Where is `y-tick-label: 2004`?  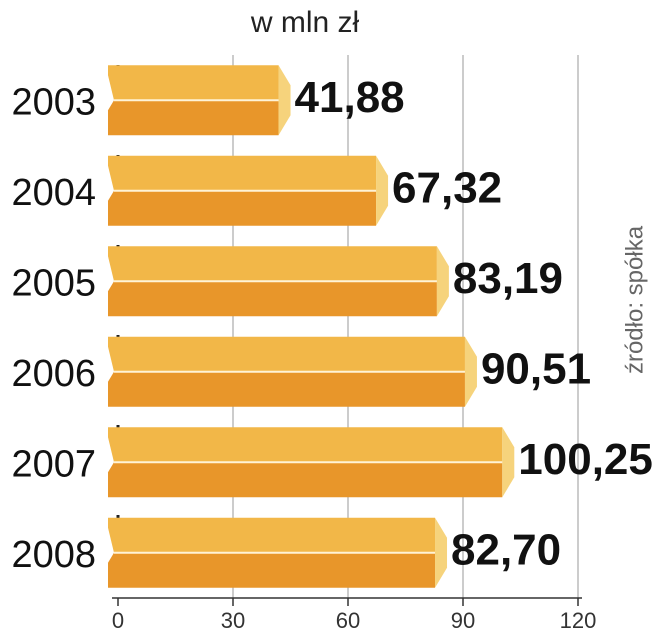 y-tick-label: 2004 is located at coordinates (53, 193).